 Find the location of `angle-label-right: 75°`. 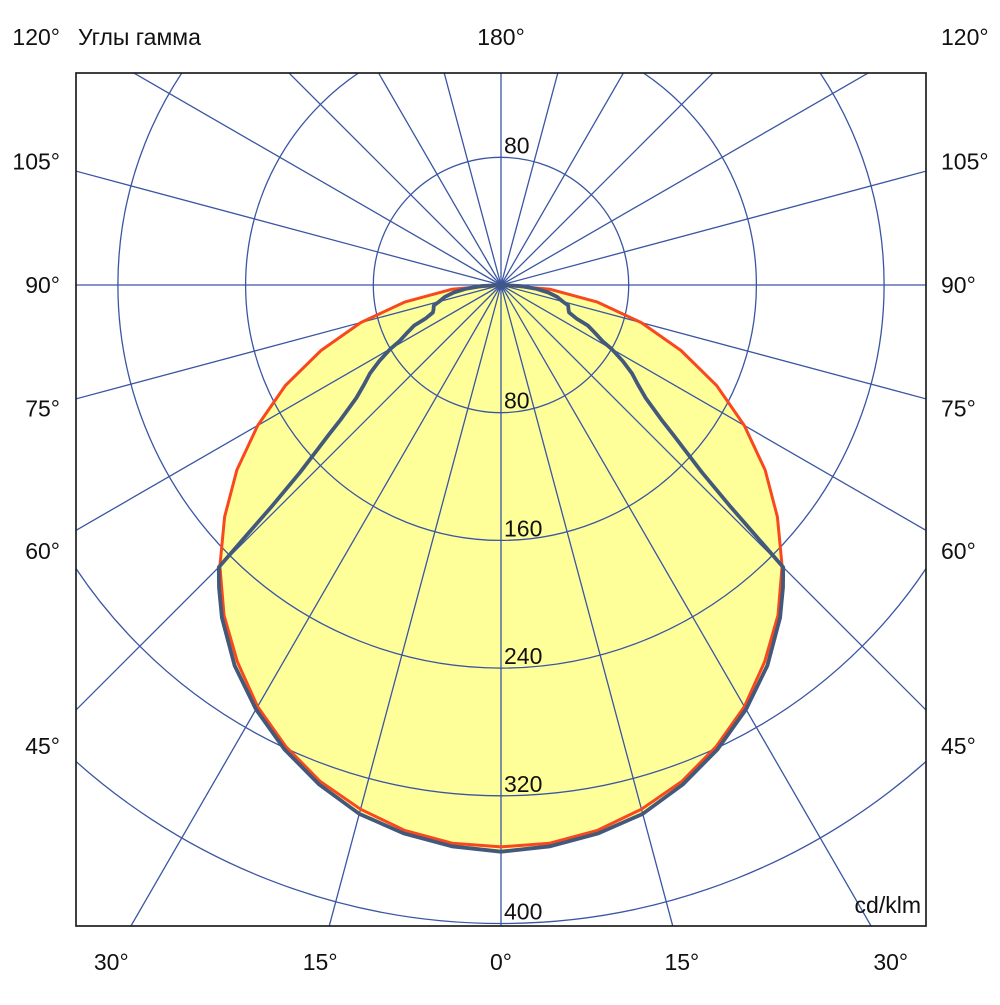

angle-label-right: 75° is located at coordinates (958, 409).